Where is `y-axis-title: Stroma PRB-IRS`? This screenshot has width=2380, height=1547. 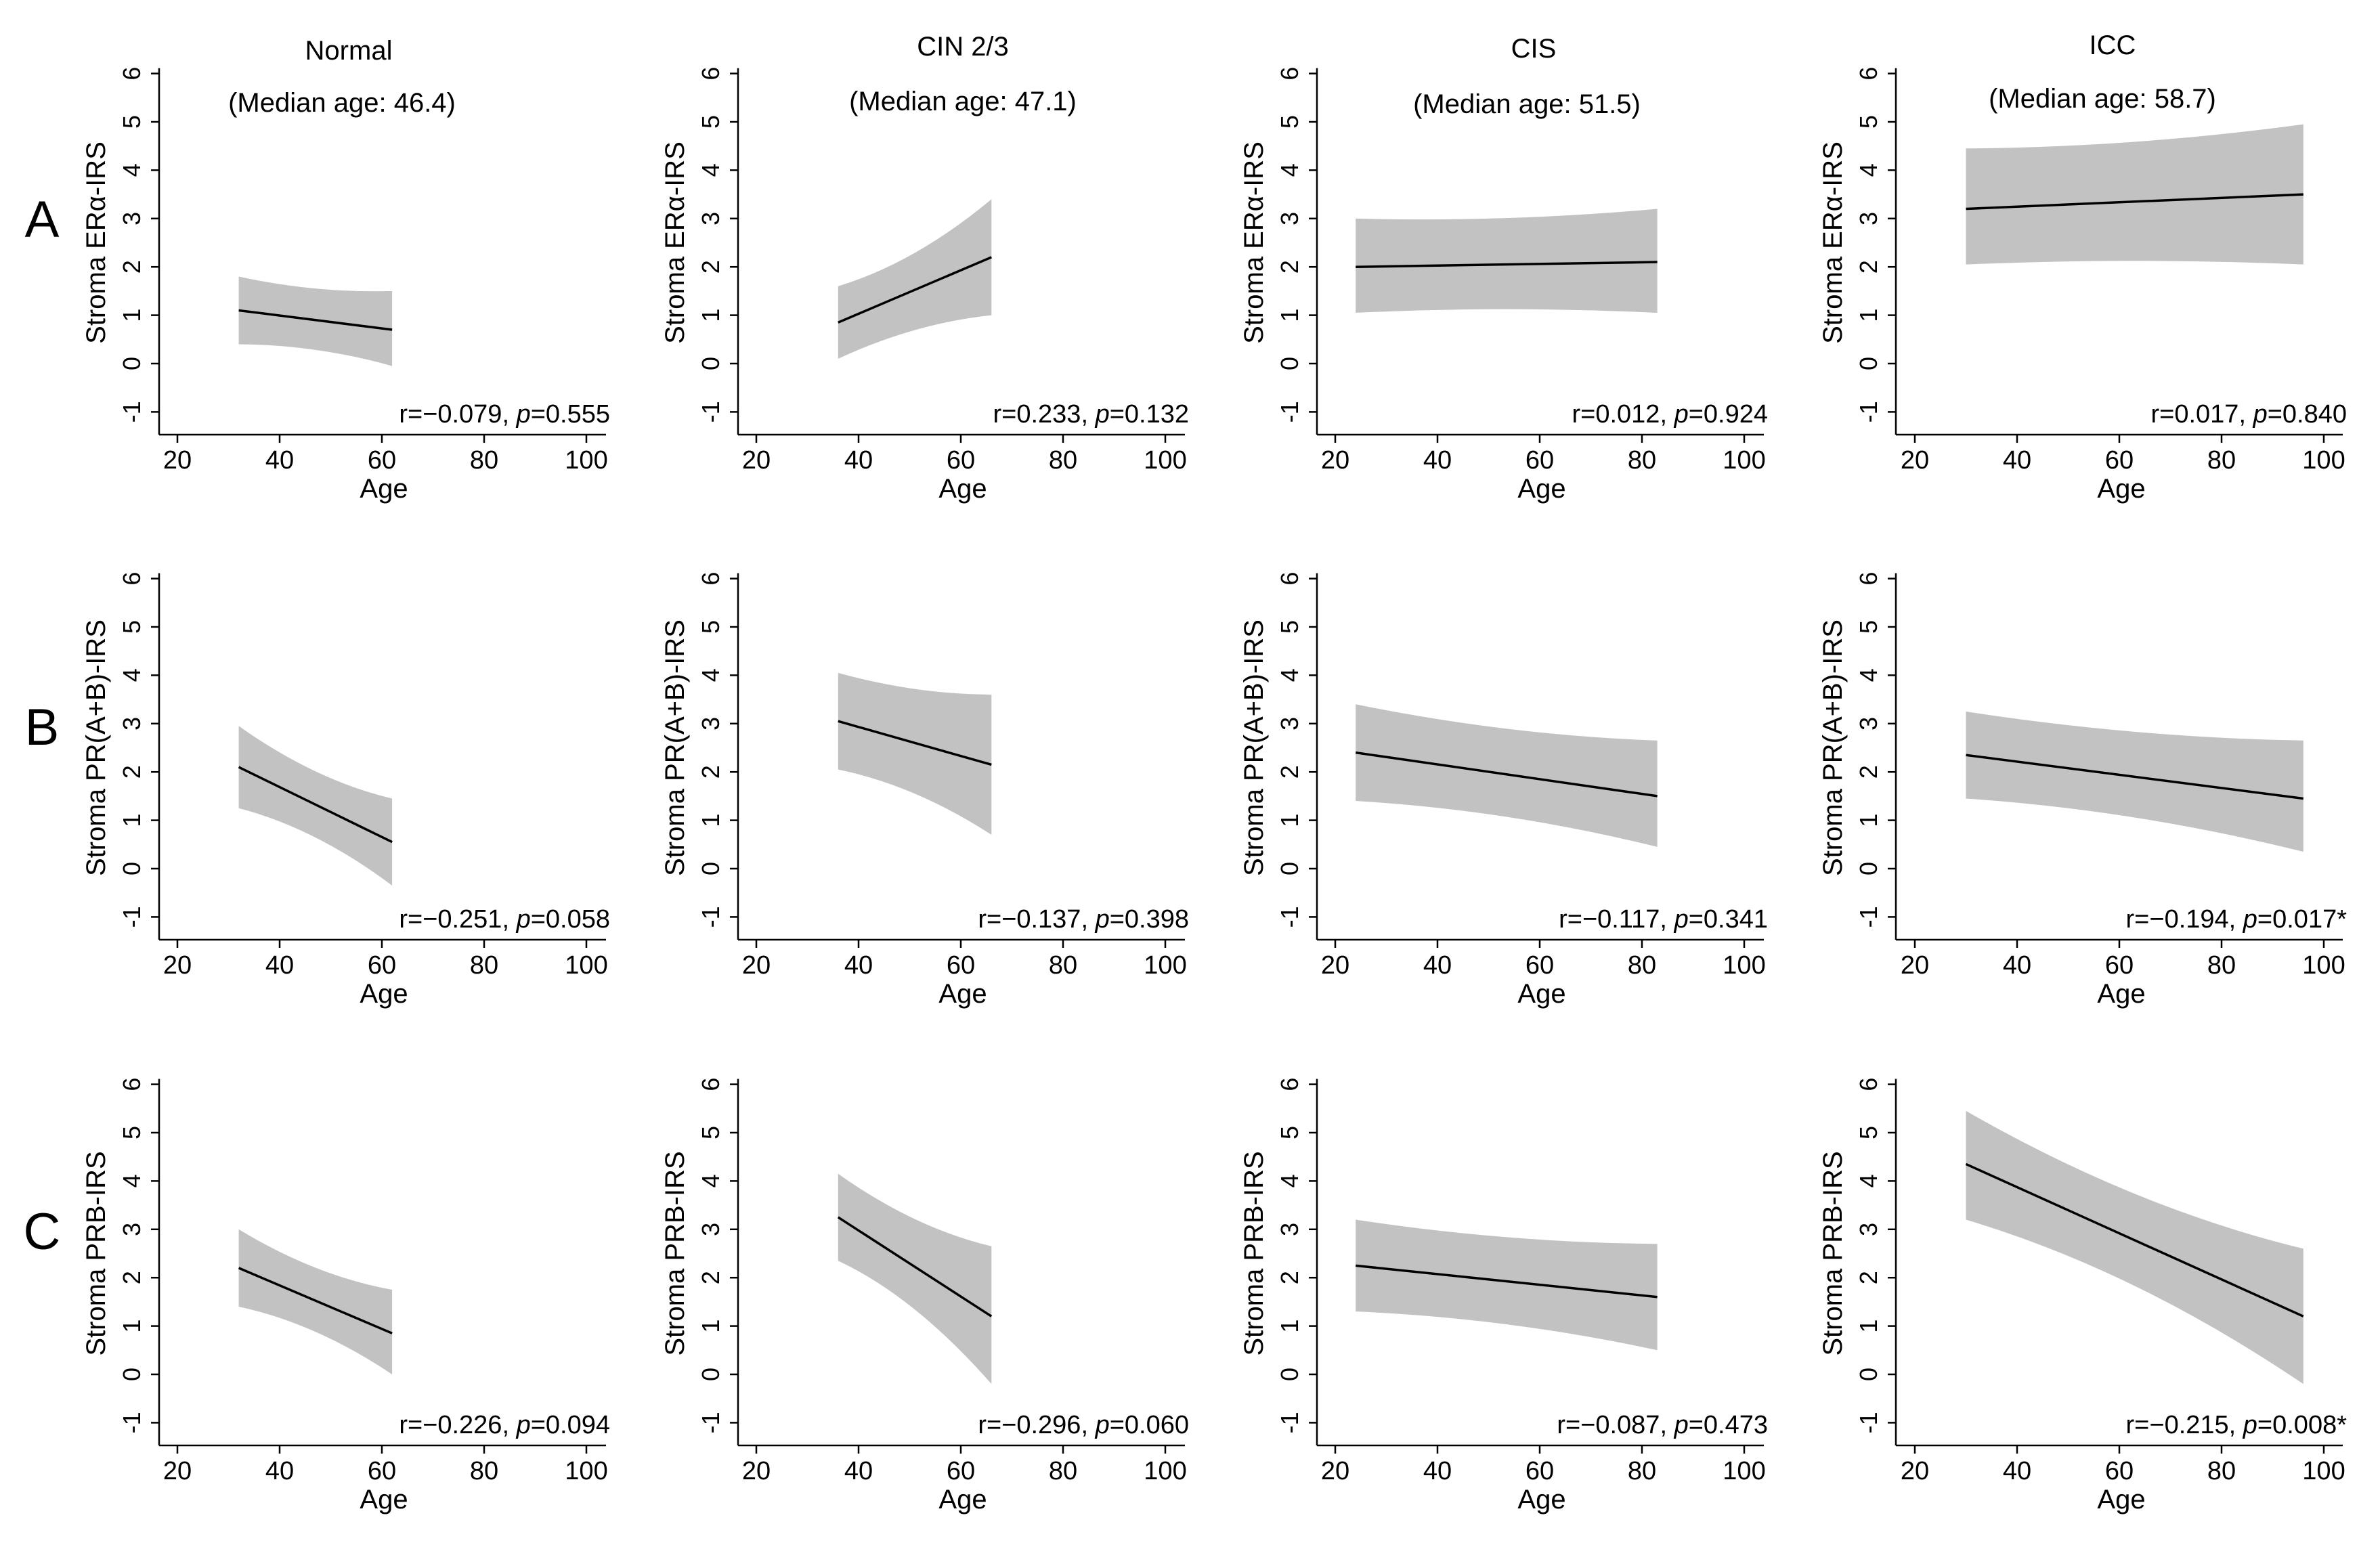
y-axis-title: Stroma PRB-IRS is located at coordinates (675, 1253).